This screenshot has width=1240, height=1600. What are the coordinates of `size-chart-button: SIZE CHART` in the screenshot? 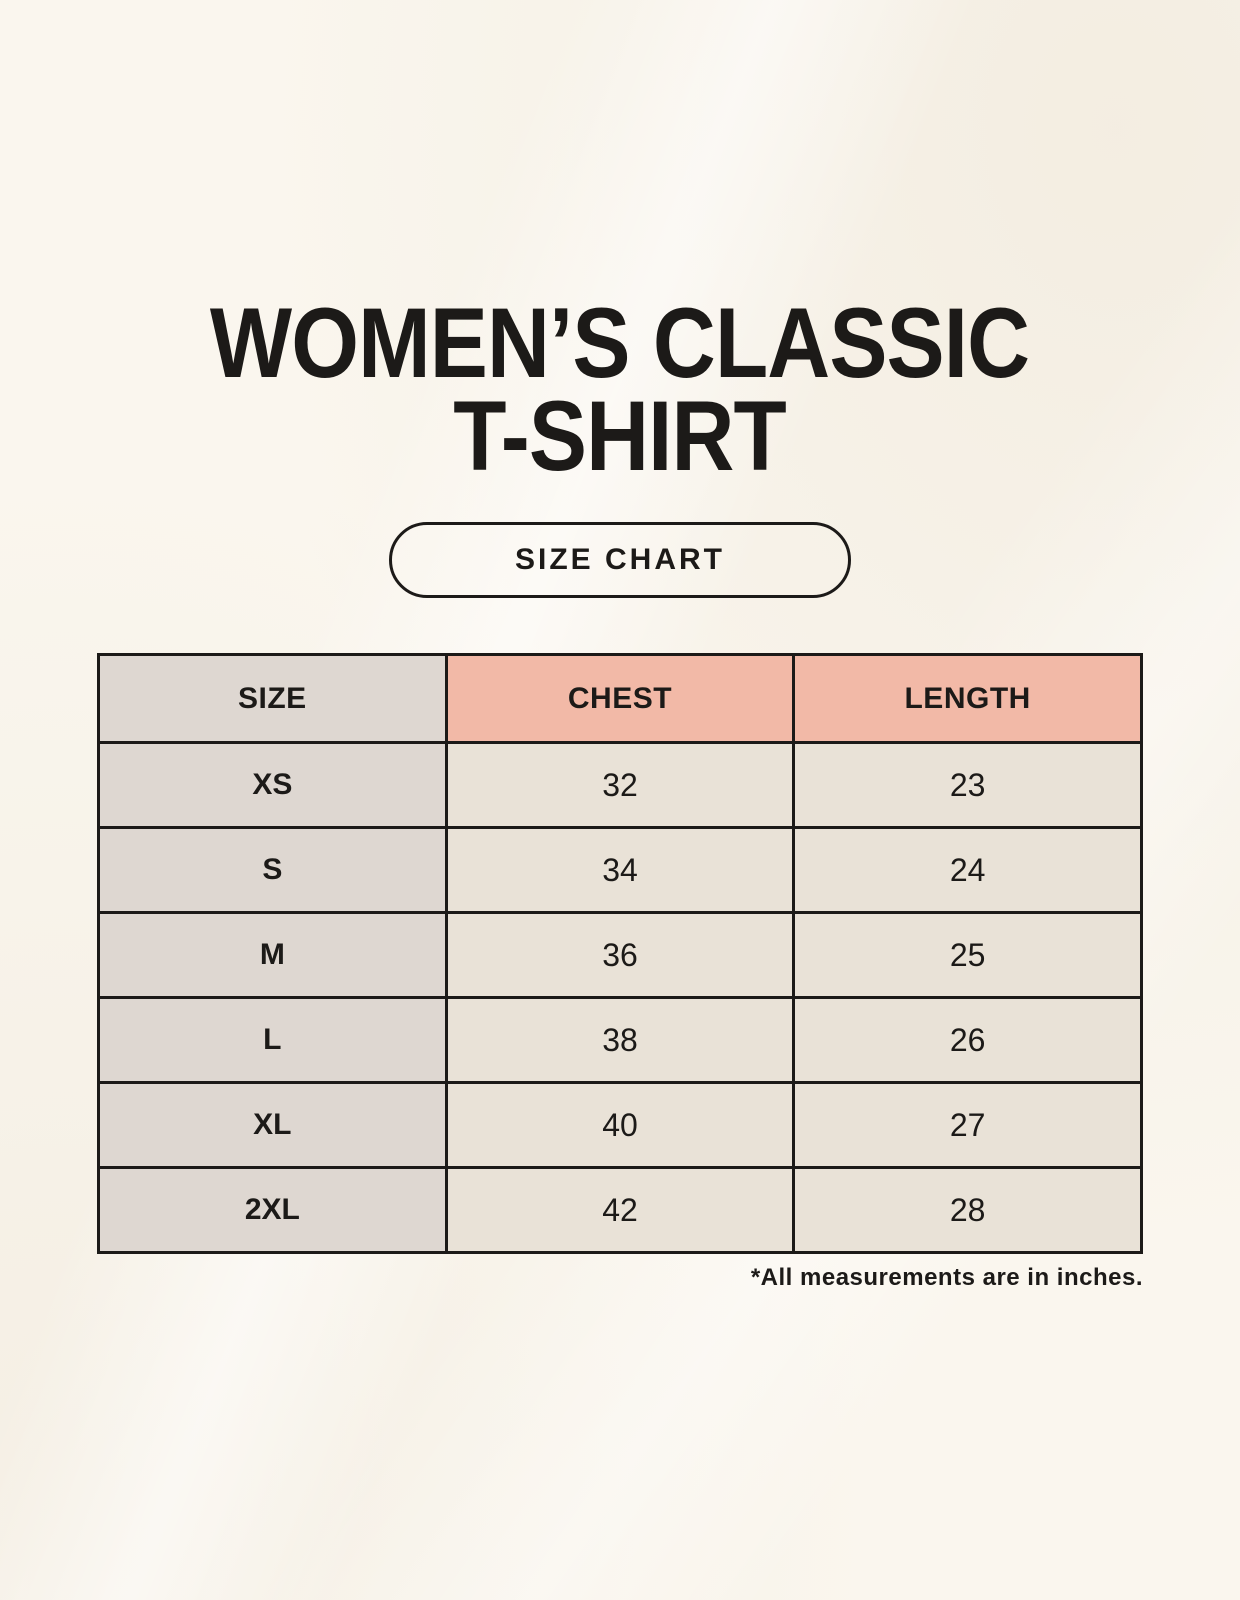 It's located at (620, 560).